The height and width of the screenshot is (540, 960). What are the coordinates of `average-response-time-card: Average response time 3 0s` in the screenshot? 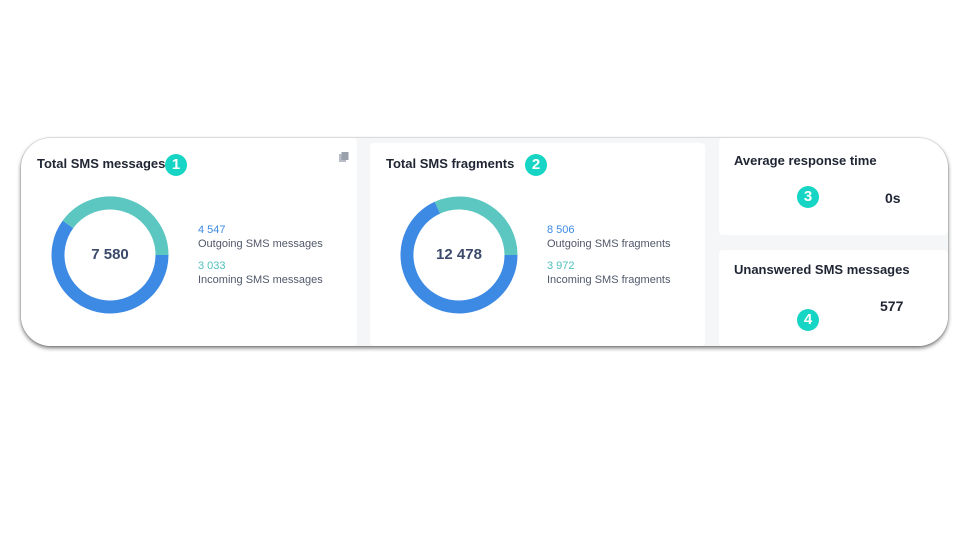 It's located at (833, 186).